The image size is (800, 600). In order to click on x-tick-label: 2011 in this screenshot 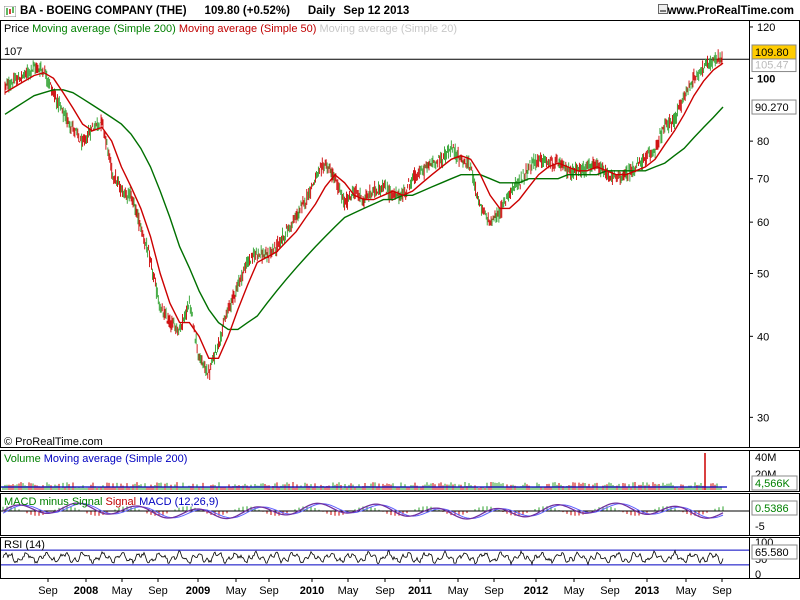, I will do `click(420, 591)`.